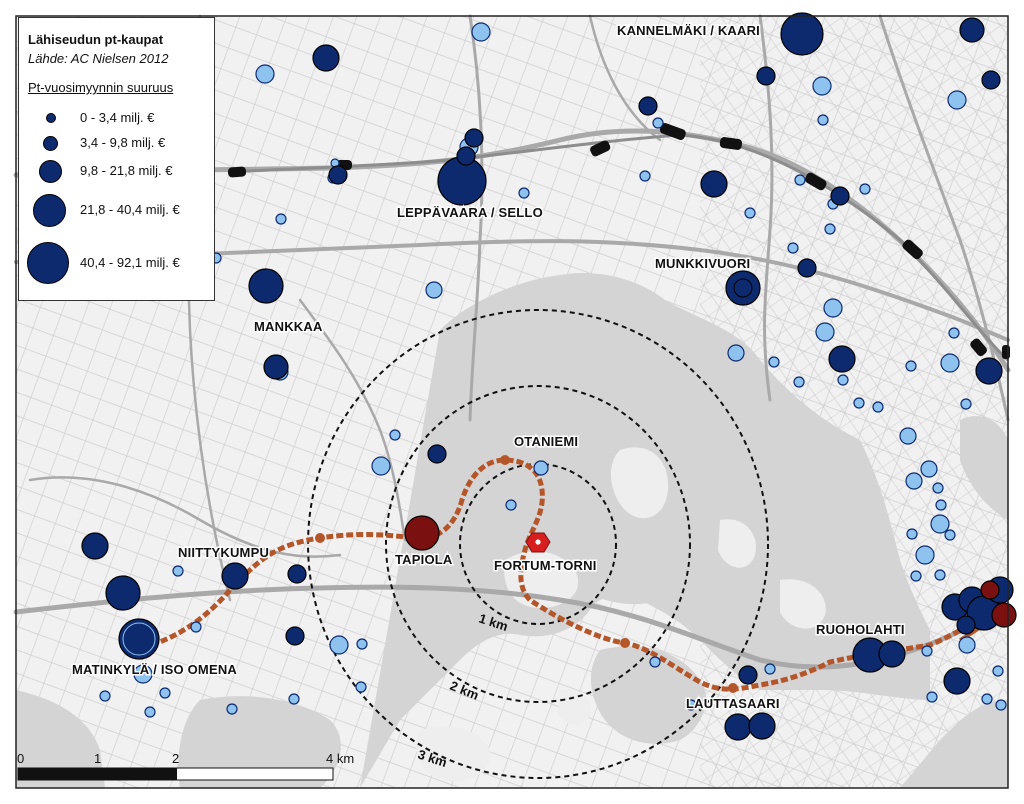 This screenshot has width=1024, height=804. Describe the element at coordinates (688, 30) in the screenshot. I see `label-kannelmaki: KANNELMÄKI / KAARI` at that location.